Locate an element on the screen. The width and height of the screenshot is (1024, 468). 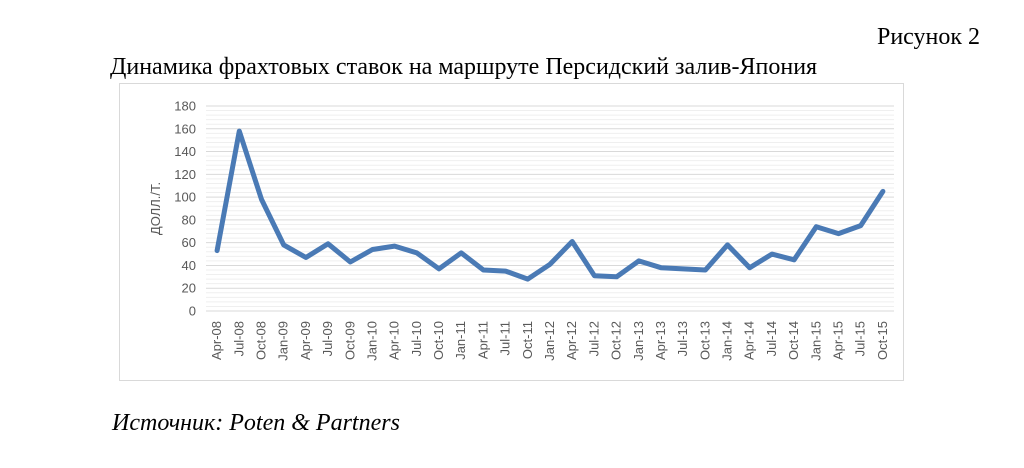
x-tick-label: Apr-08 is located at coordinates (216, 340).